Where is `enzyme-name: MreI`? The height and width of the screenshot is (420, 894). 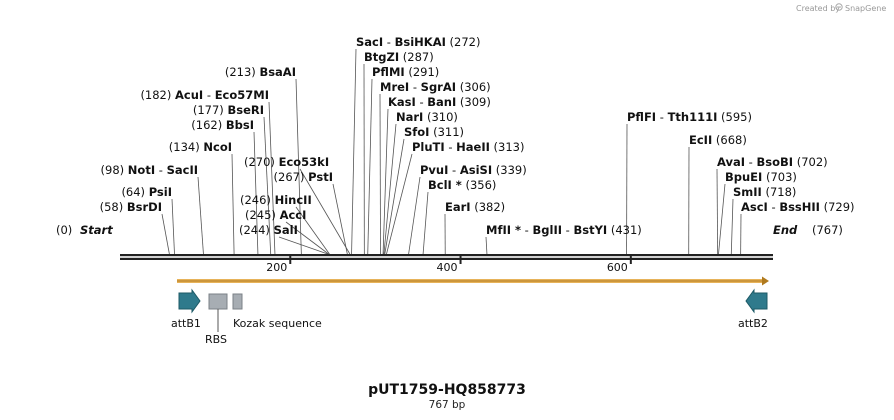
enzyme-name: MreI is located at coordinates (394, 87).